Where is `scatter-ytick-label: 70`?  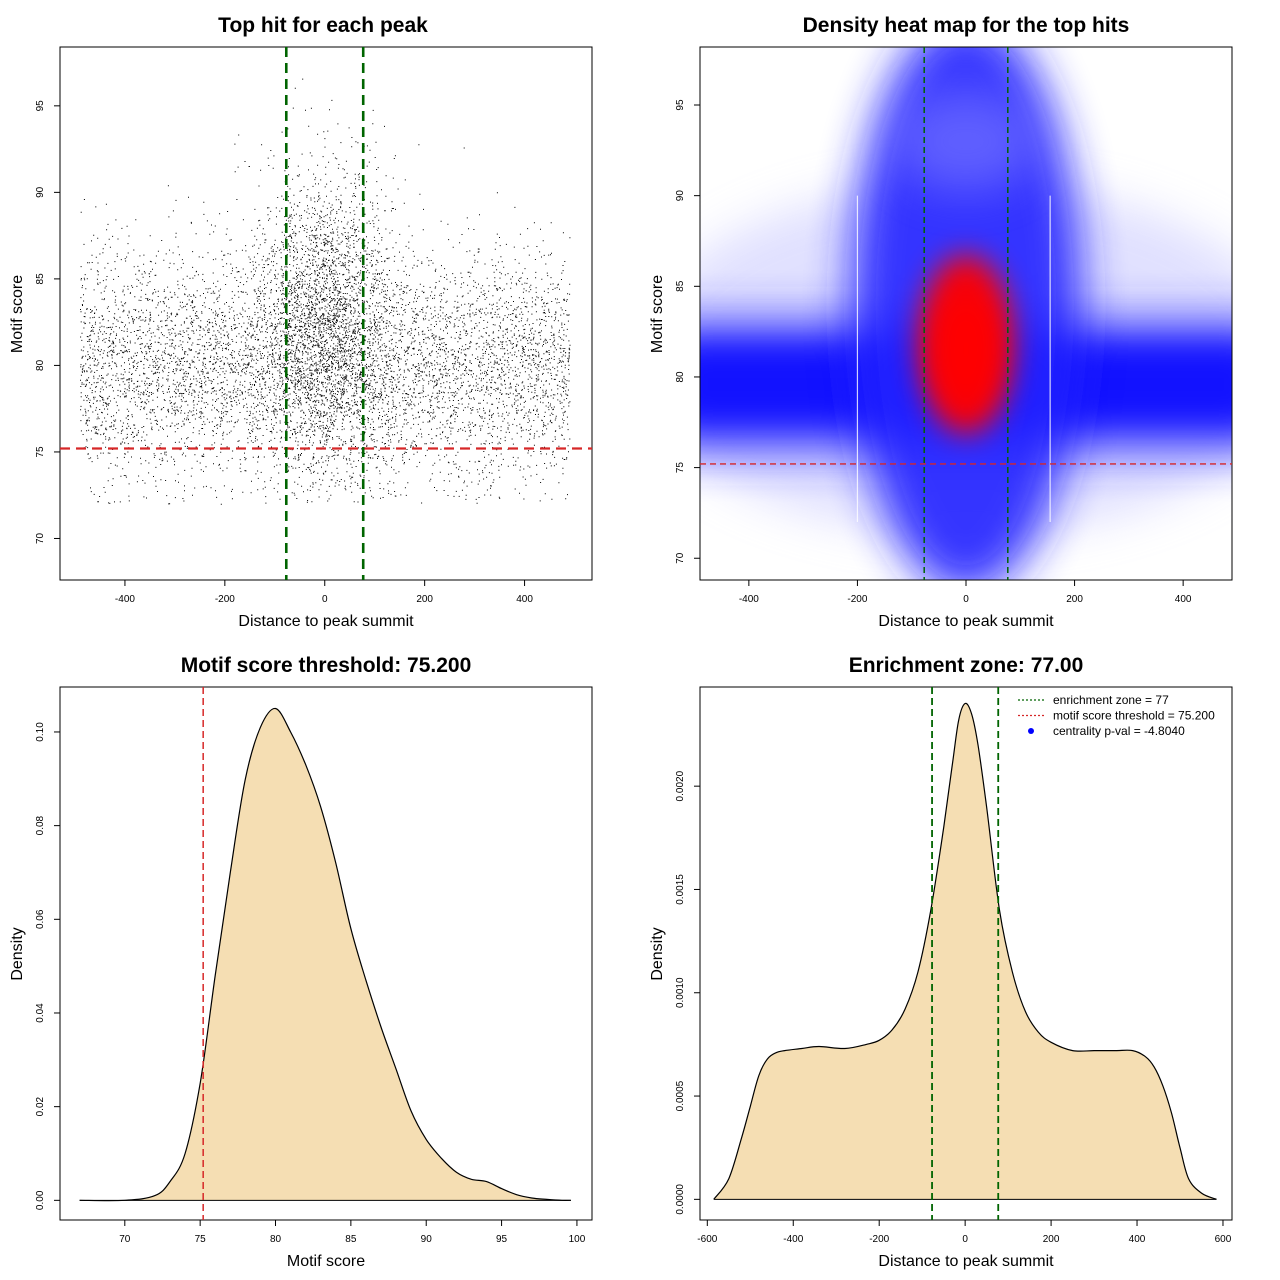 scatter-ytick-label: 70 is located at coordinates (40, 538).